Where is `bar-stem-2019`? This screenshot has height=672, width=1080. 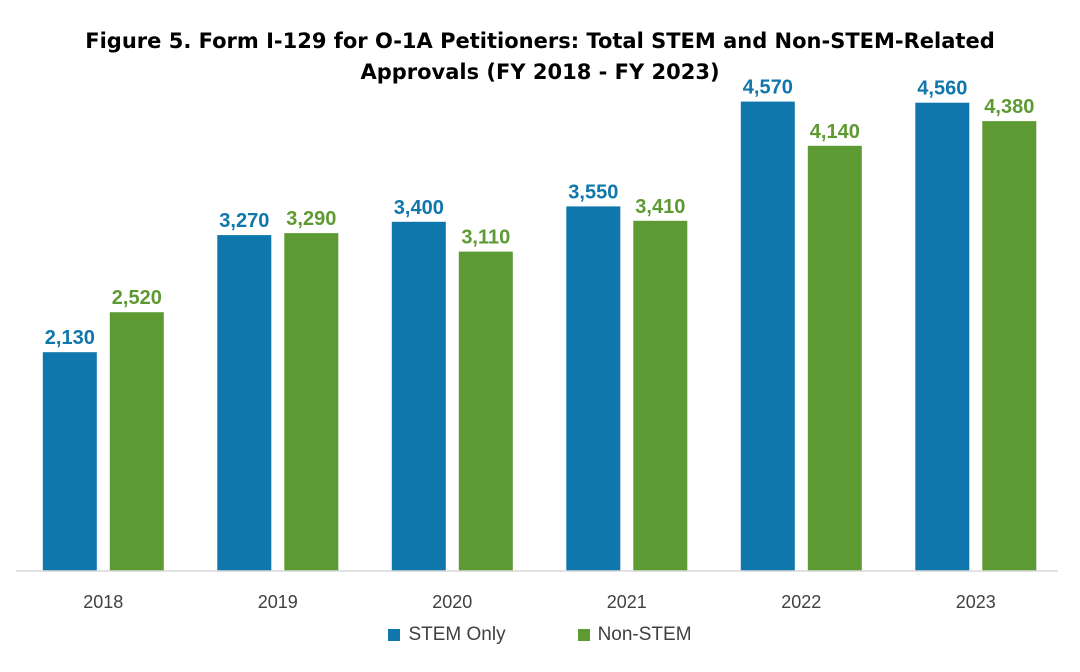
bar-stem-2019 is located at coordinates (244, 403).